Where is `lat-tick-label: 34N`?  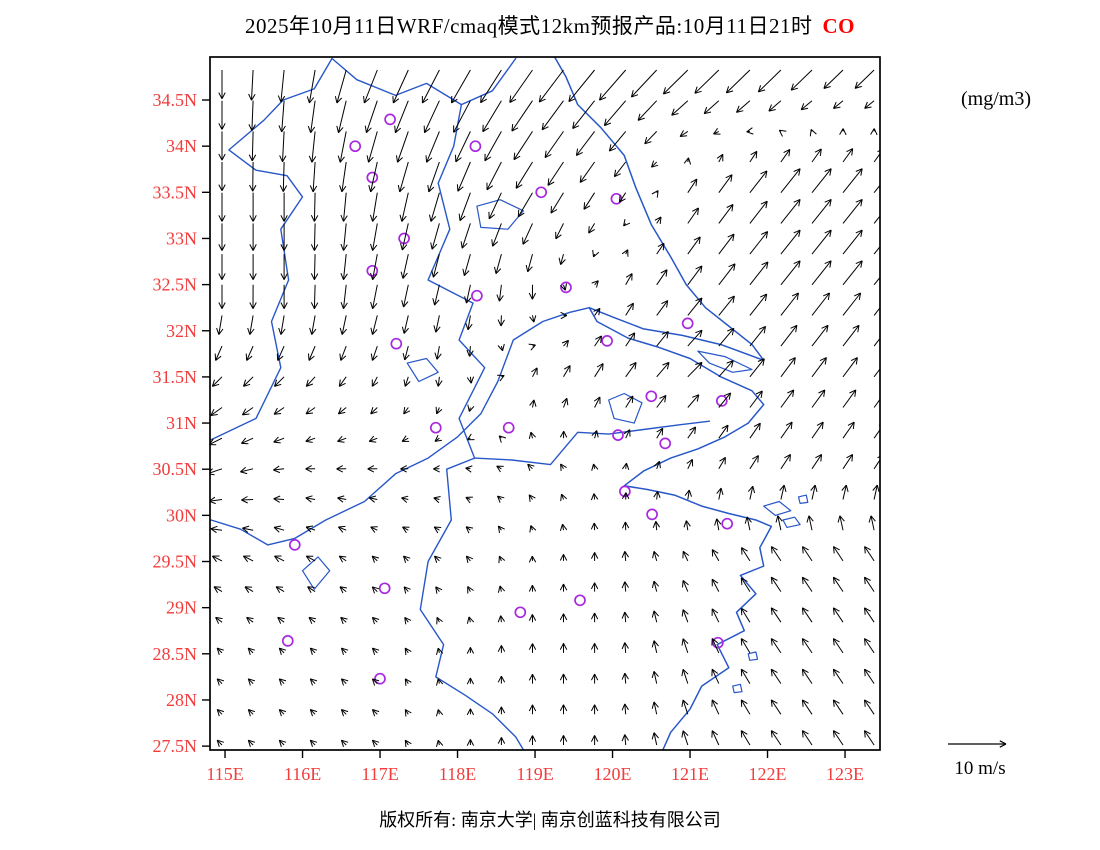 lat-tick-label: 34N is located at coordinates (181, 146).